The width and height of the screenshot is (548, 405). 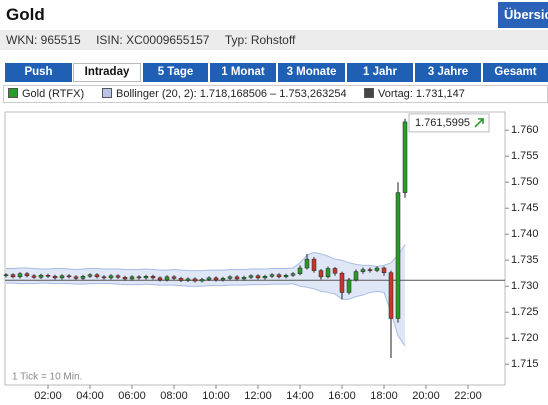 What do you see at coordinates (479, 123) in the screenshot?
I see `trend-arrow` at bounding box center [479, 123].